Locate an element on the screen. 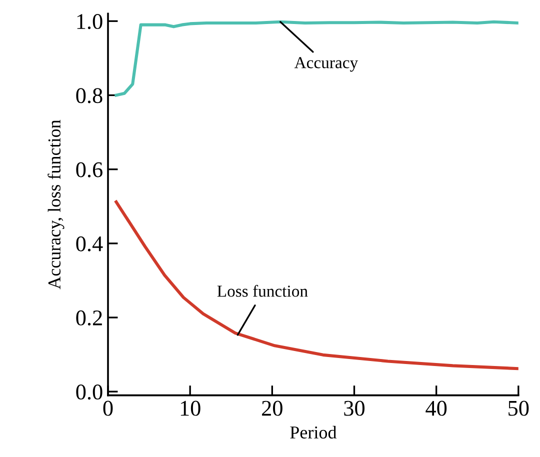  x-tick-label: 10 is located at coordinates (190, 408).